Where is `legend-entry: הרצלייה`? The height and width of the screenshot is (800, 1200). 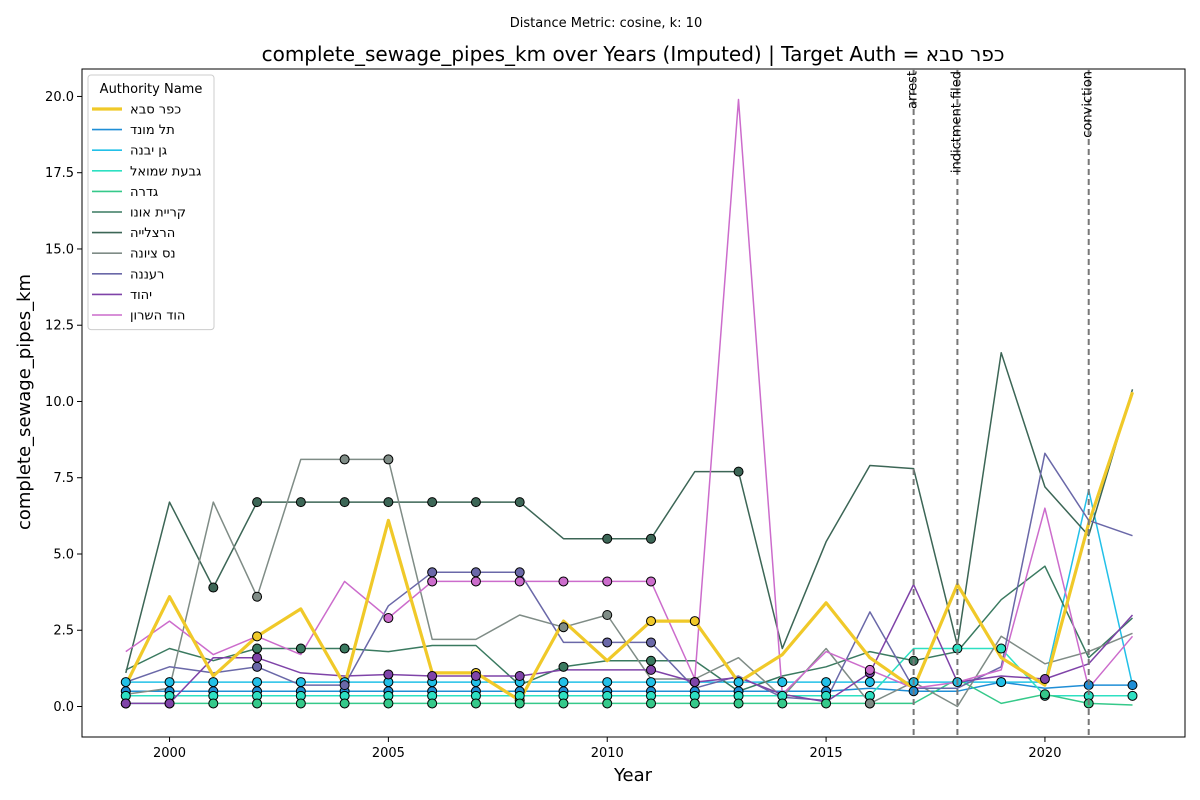
legend-entry: הרצלייה is located at coordinates (152, 233).